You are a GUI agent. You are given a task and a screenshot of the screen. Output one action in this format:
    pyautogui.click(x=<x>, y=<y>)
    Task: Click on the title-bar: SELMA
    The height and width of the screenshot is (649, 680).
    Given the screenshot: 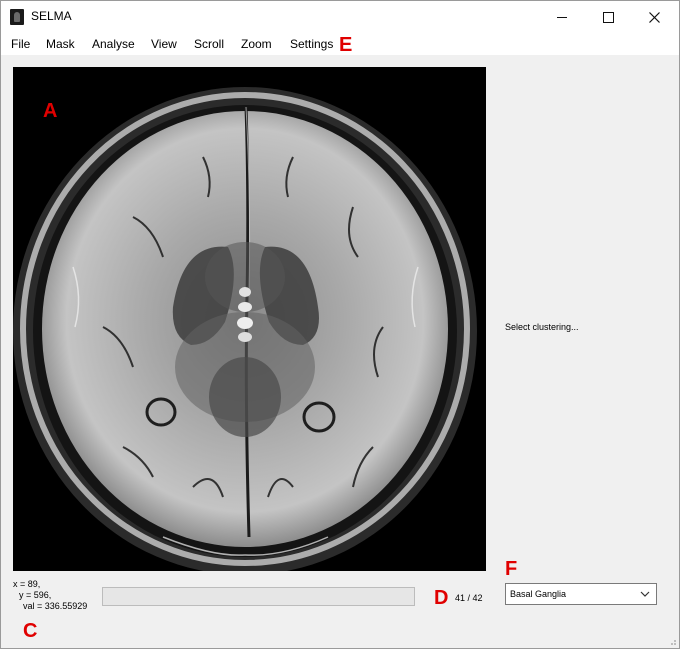 What is the action you would take?
    pyautogui.click(x=340, y=17)
    